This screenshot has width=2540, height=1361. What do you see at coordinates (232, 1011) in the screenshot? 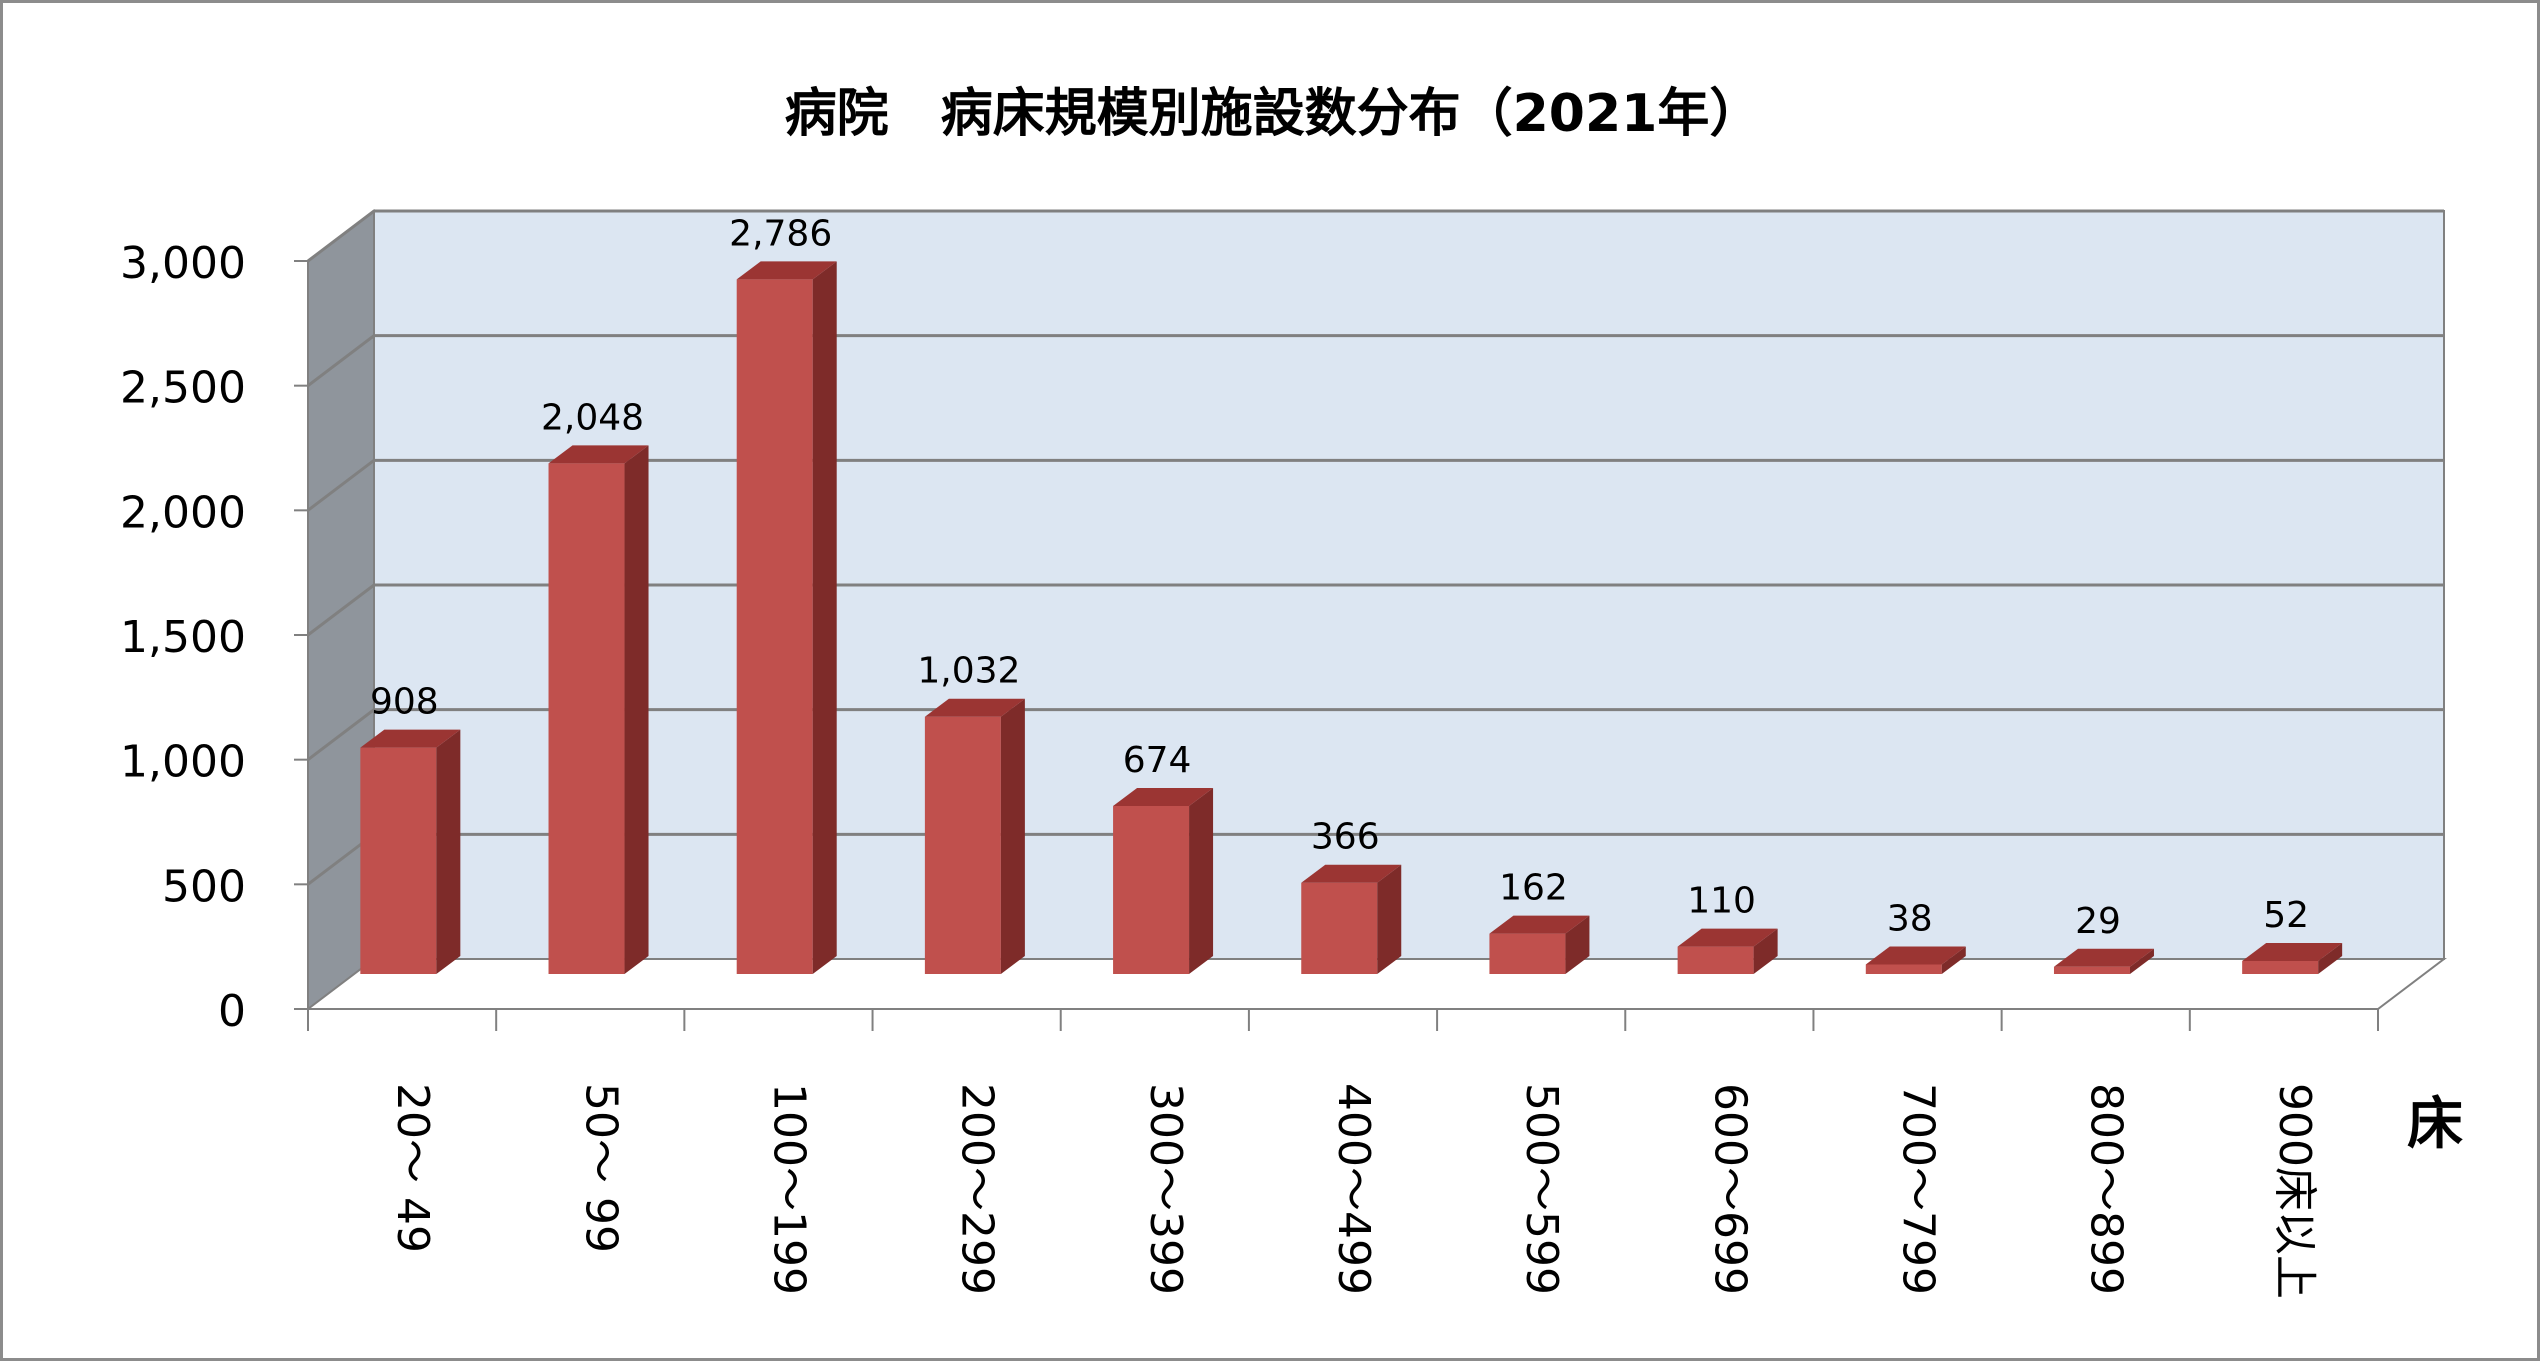
I see `y-tick-label: 0` at bounding box center [232, 1011].